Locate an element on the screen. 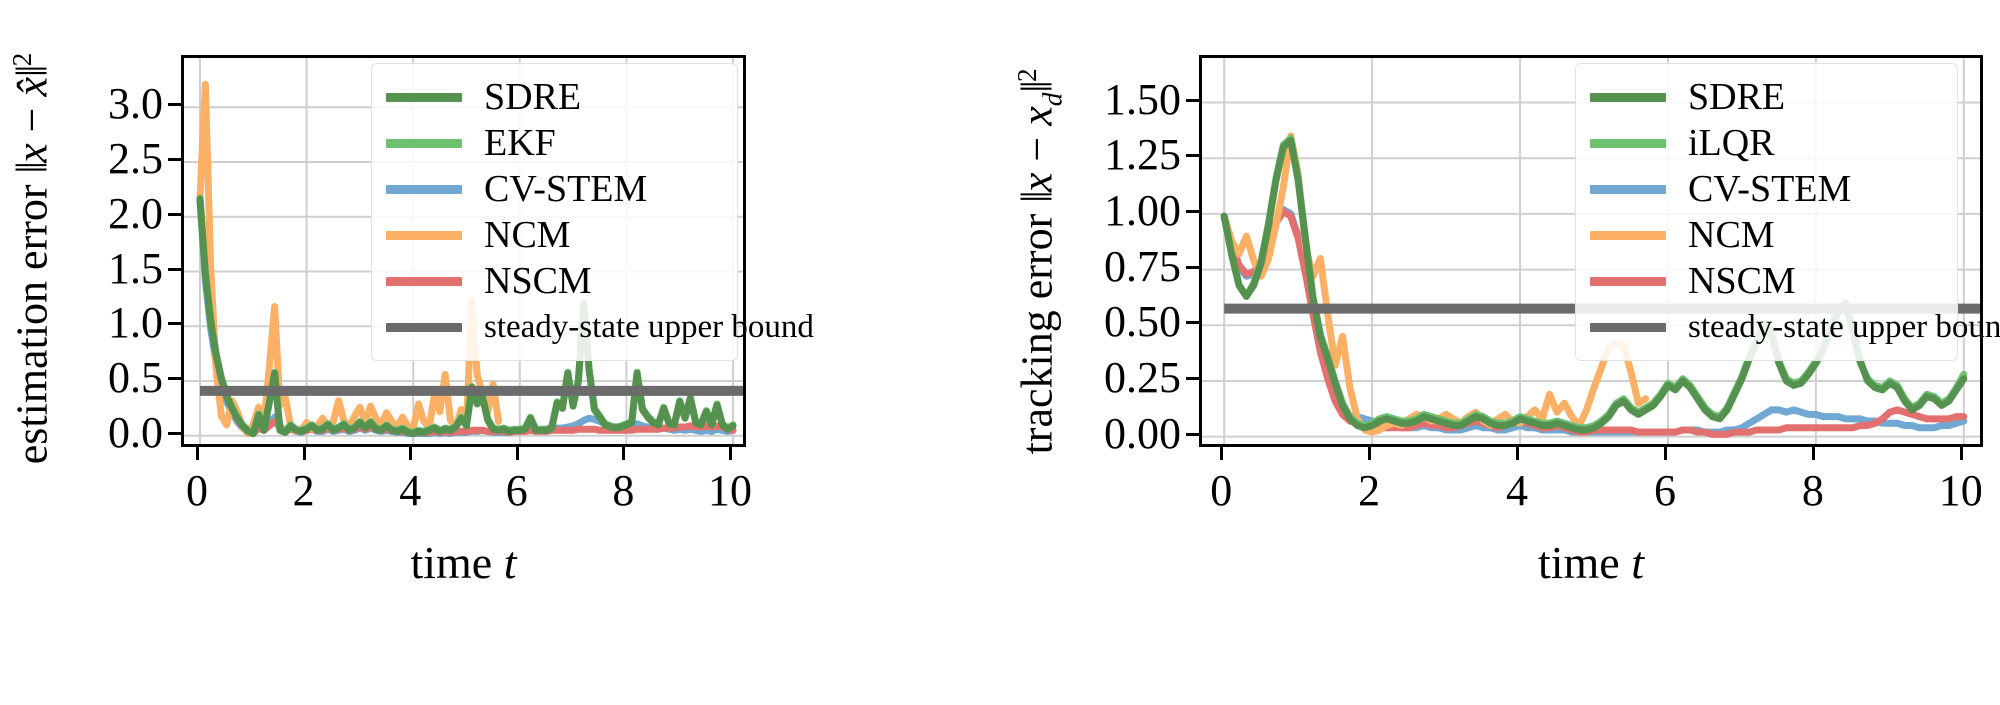 The image size is (2000, 705). legend-label: iLQR is located at coordinates (1731, 143).